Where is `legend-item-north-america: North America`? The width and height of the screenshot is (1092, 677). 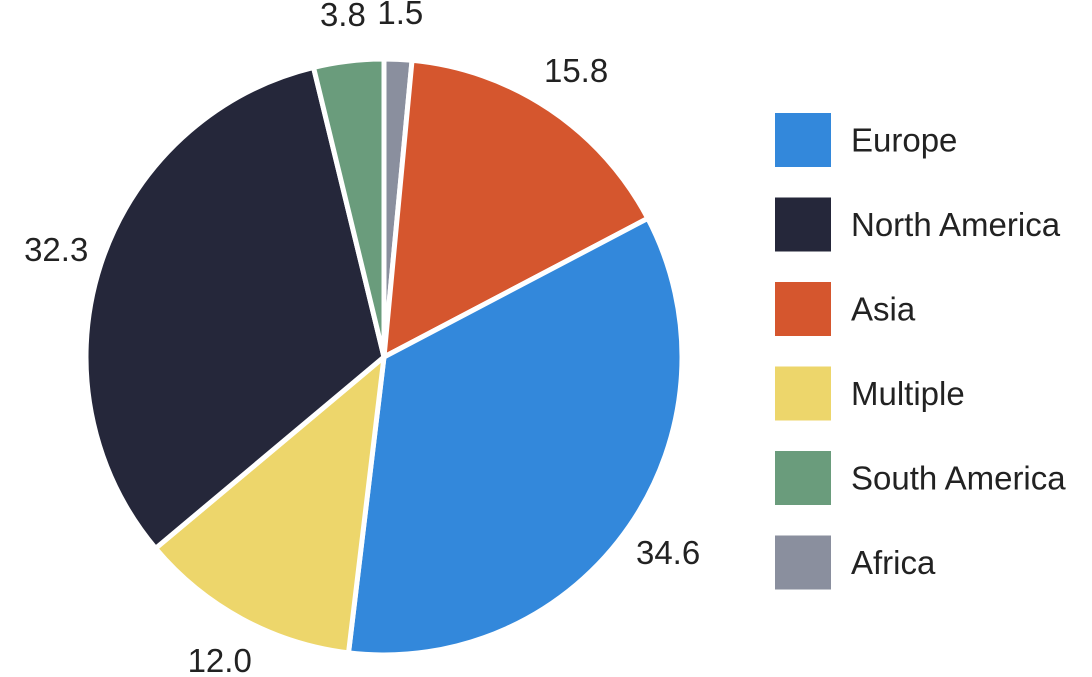
legend-item-north-america: North America is located at coordinates (918, 224).